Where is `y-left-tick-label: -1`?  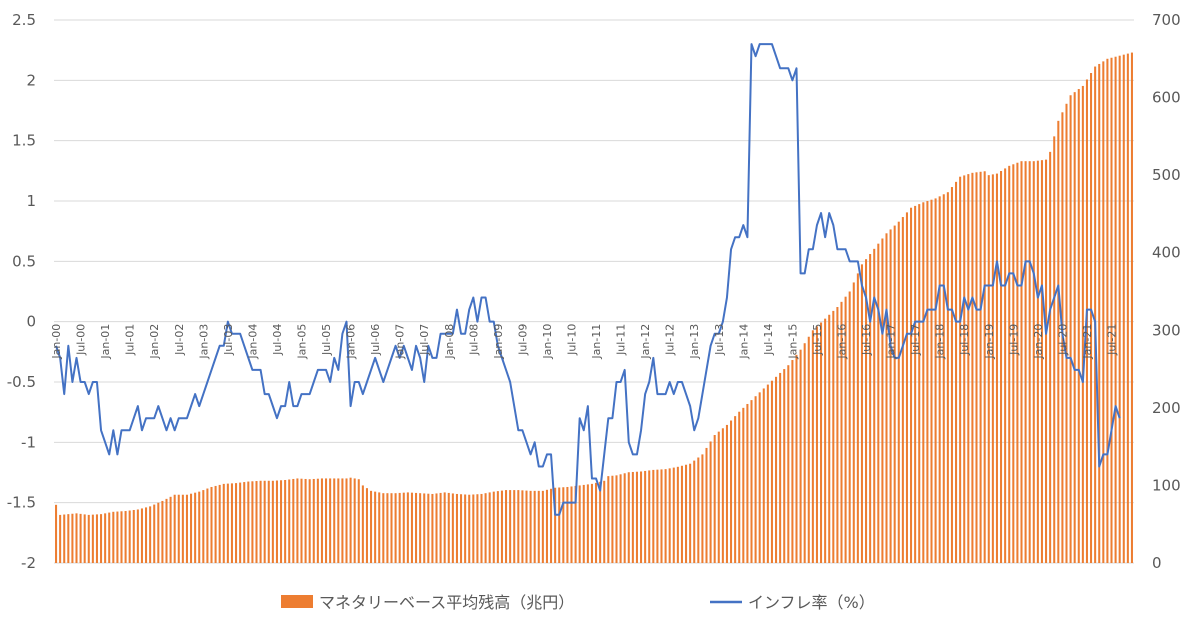
y-left-tick-label: -1 is located at coordinates (28, 442).